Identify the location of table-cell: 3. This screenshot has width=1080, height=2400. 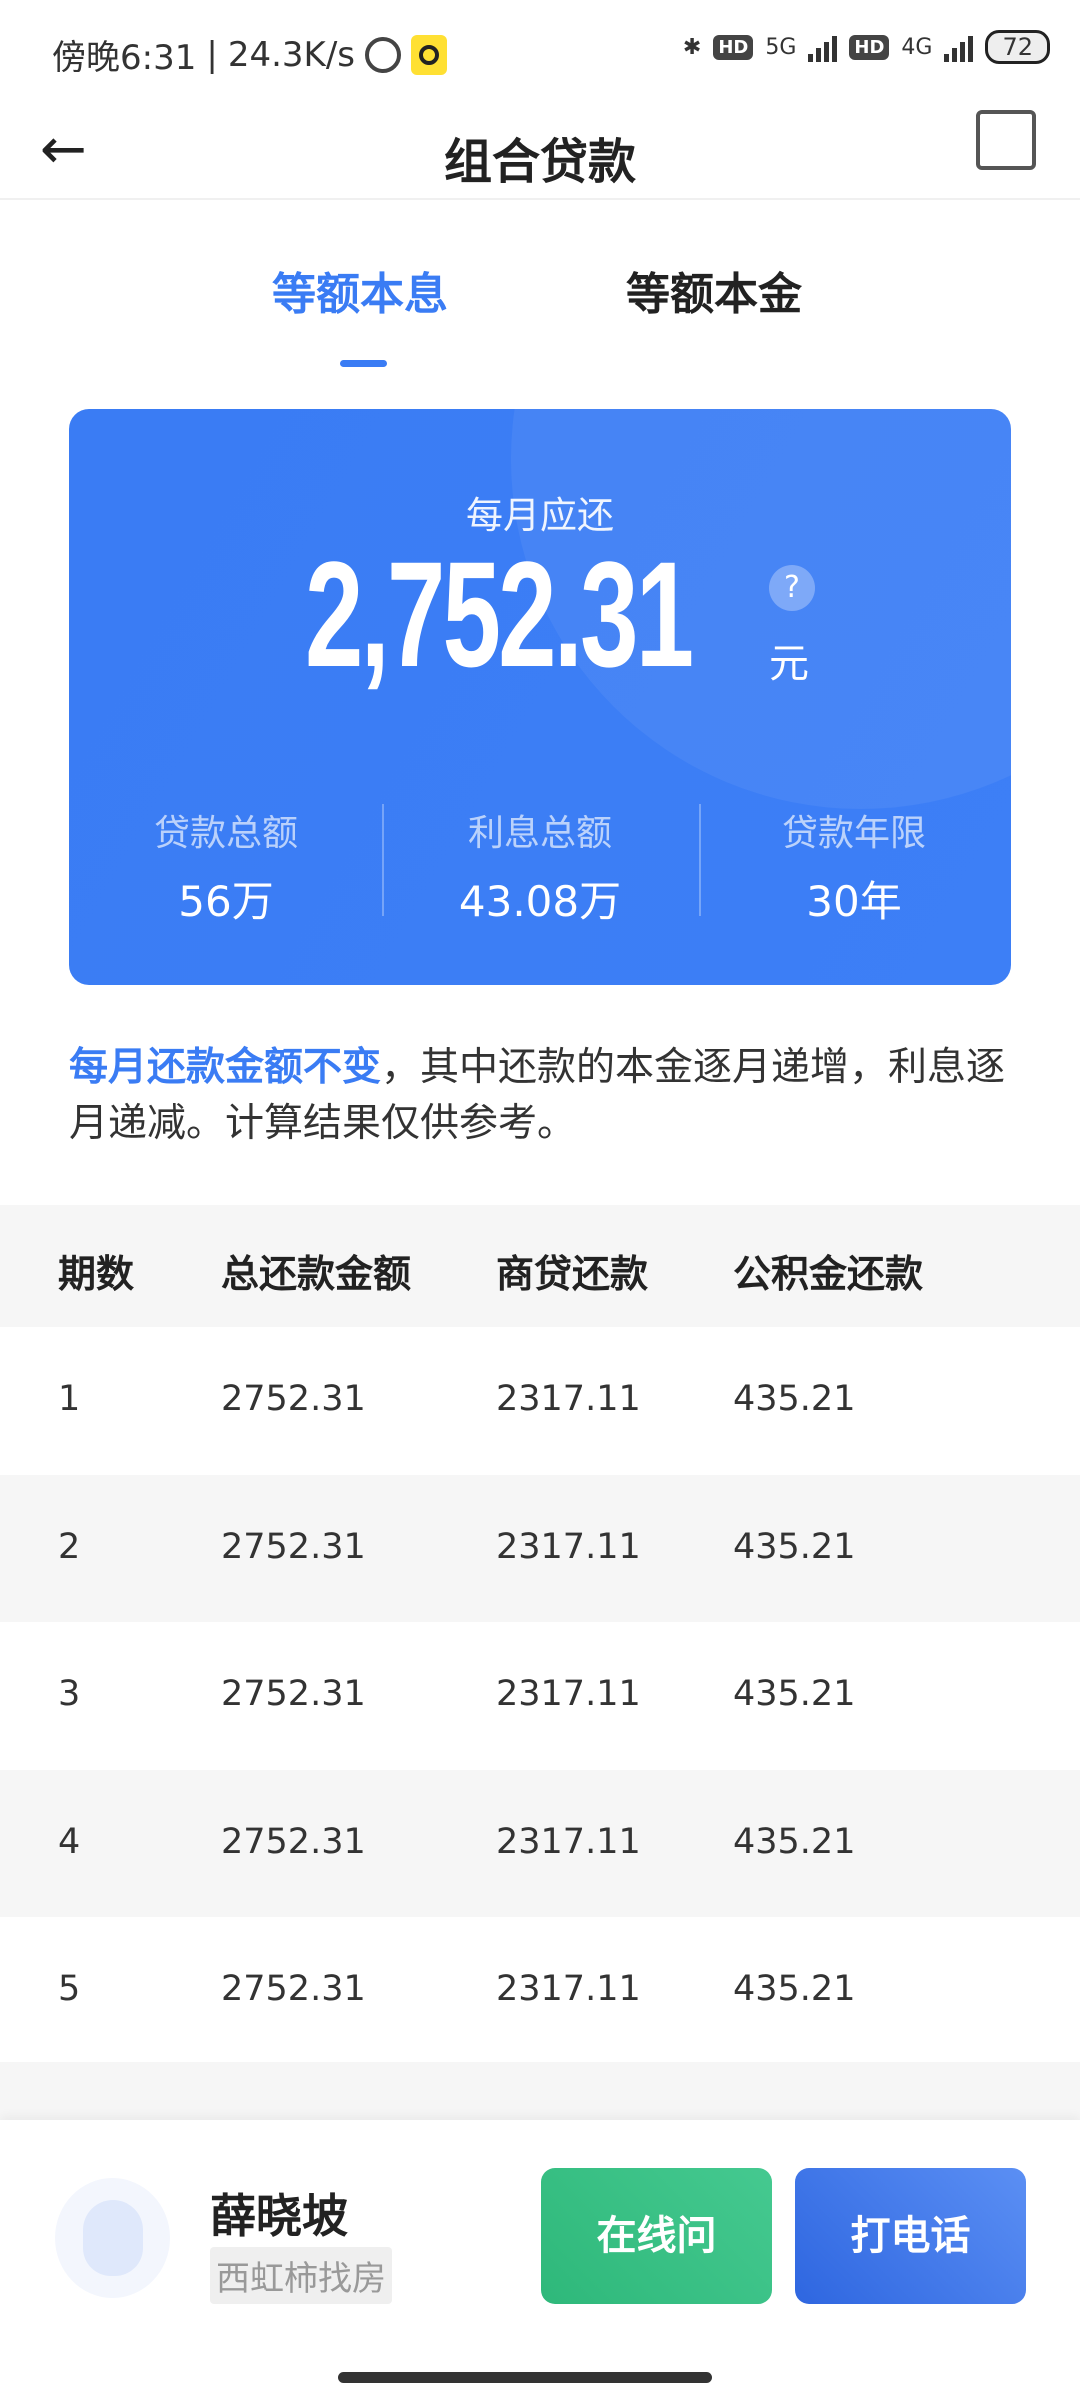
(69, 1694).